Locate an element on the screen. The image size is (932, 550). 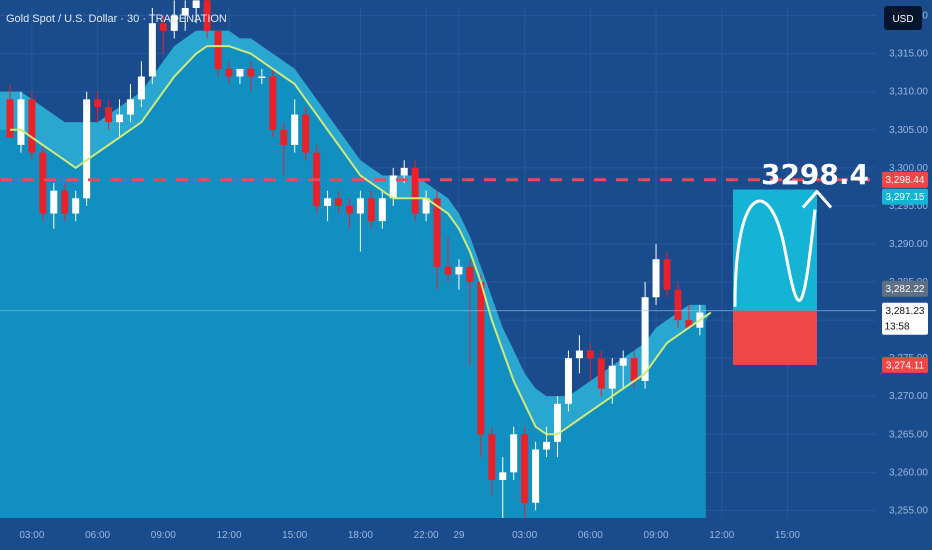
y-tick-label: 3,295.00 is located at coordinates (908, 206).